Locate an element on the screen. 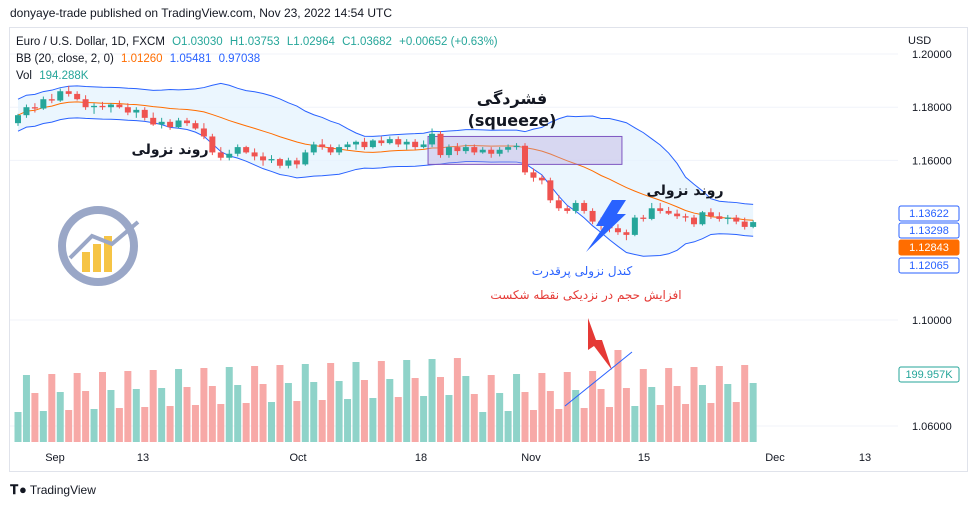  bb-upper-value: 1.05481 is located at coordinates (190, 59).